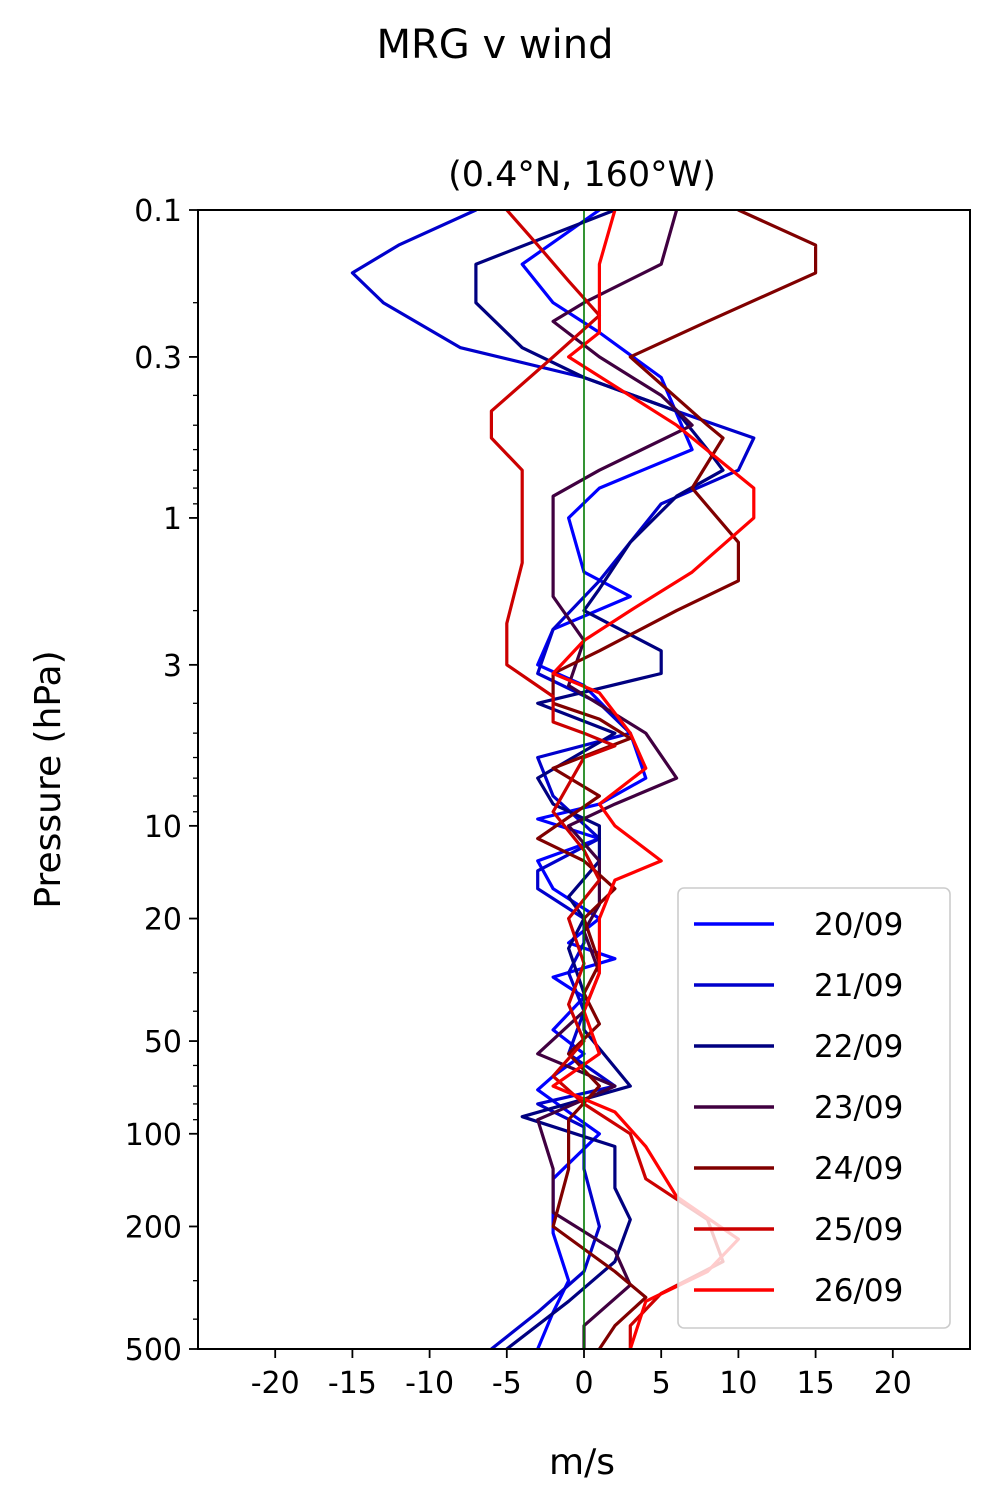  I want to click on x-tick-label: 20, so click(893, 1383).